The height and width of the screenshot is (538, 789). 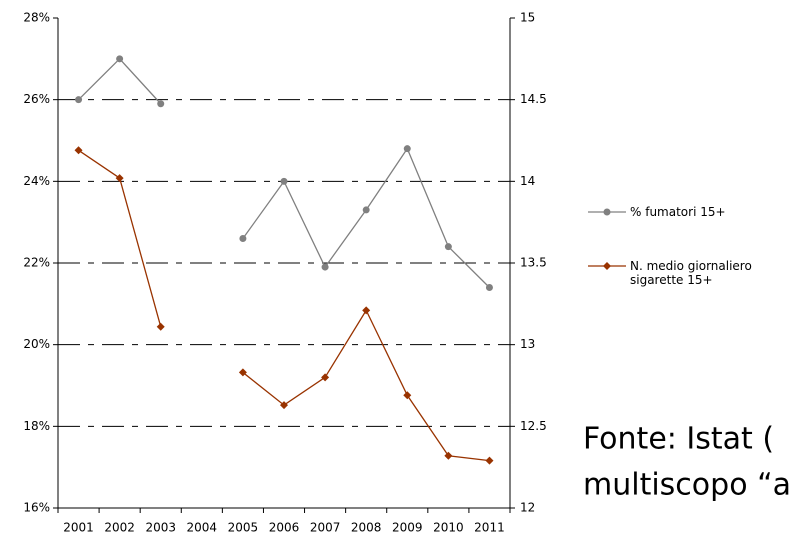 I want to click on x-tick-label: 2011, so click(x=489, y=528).